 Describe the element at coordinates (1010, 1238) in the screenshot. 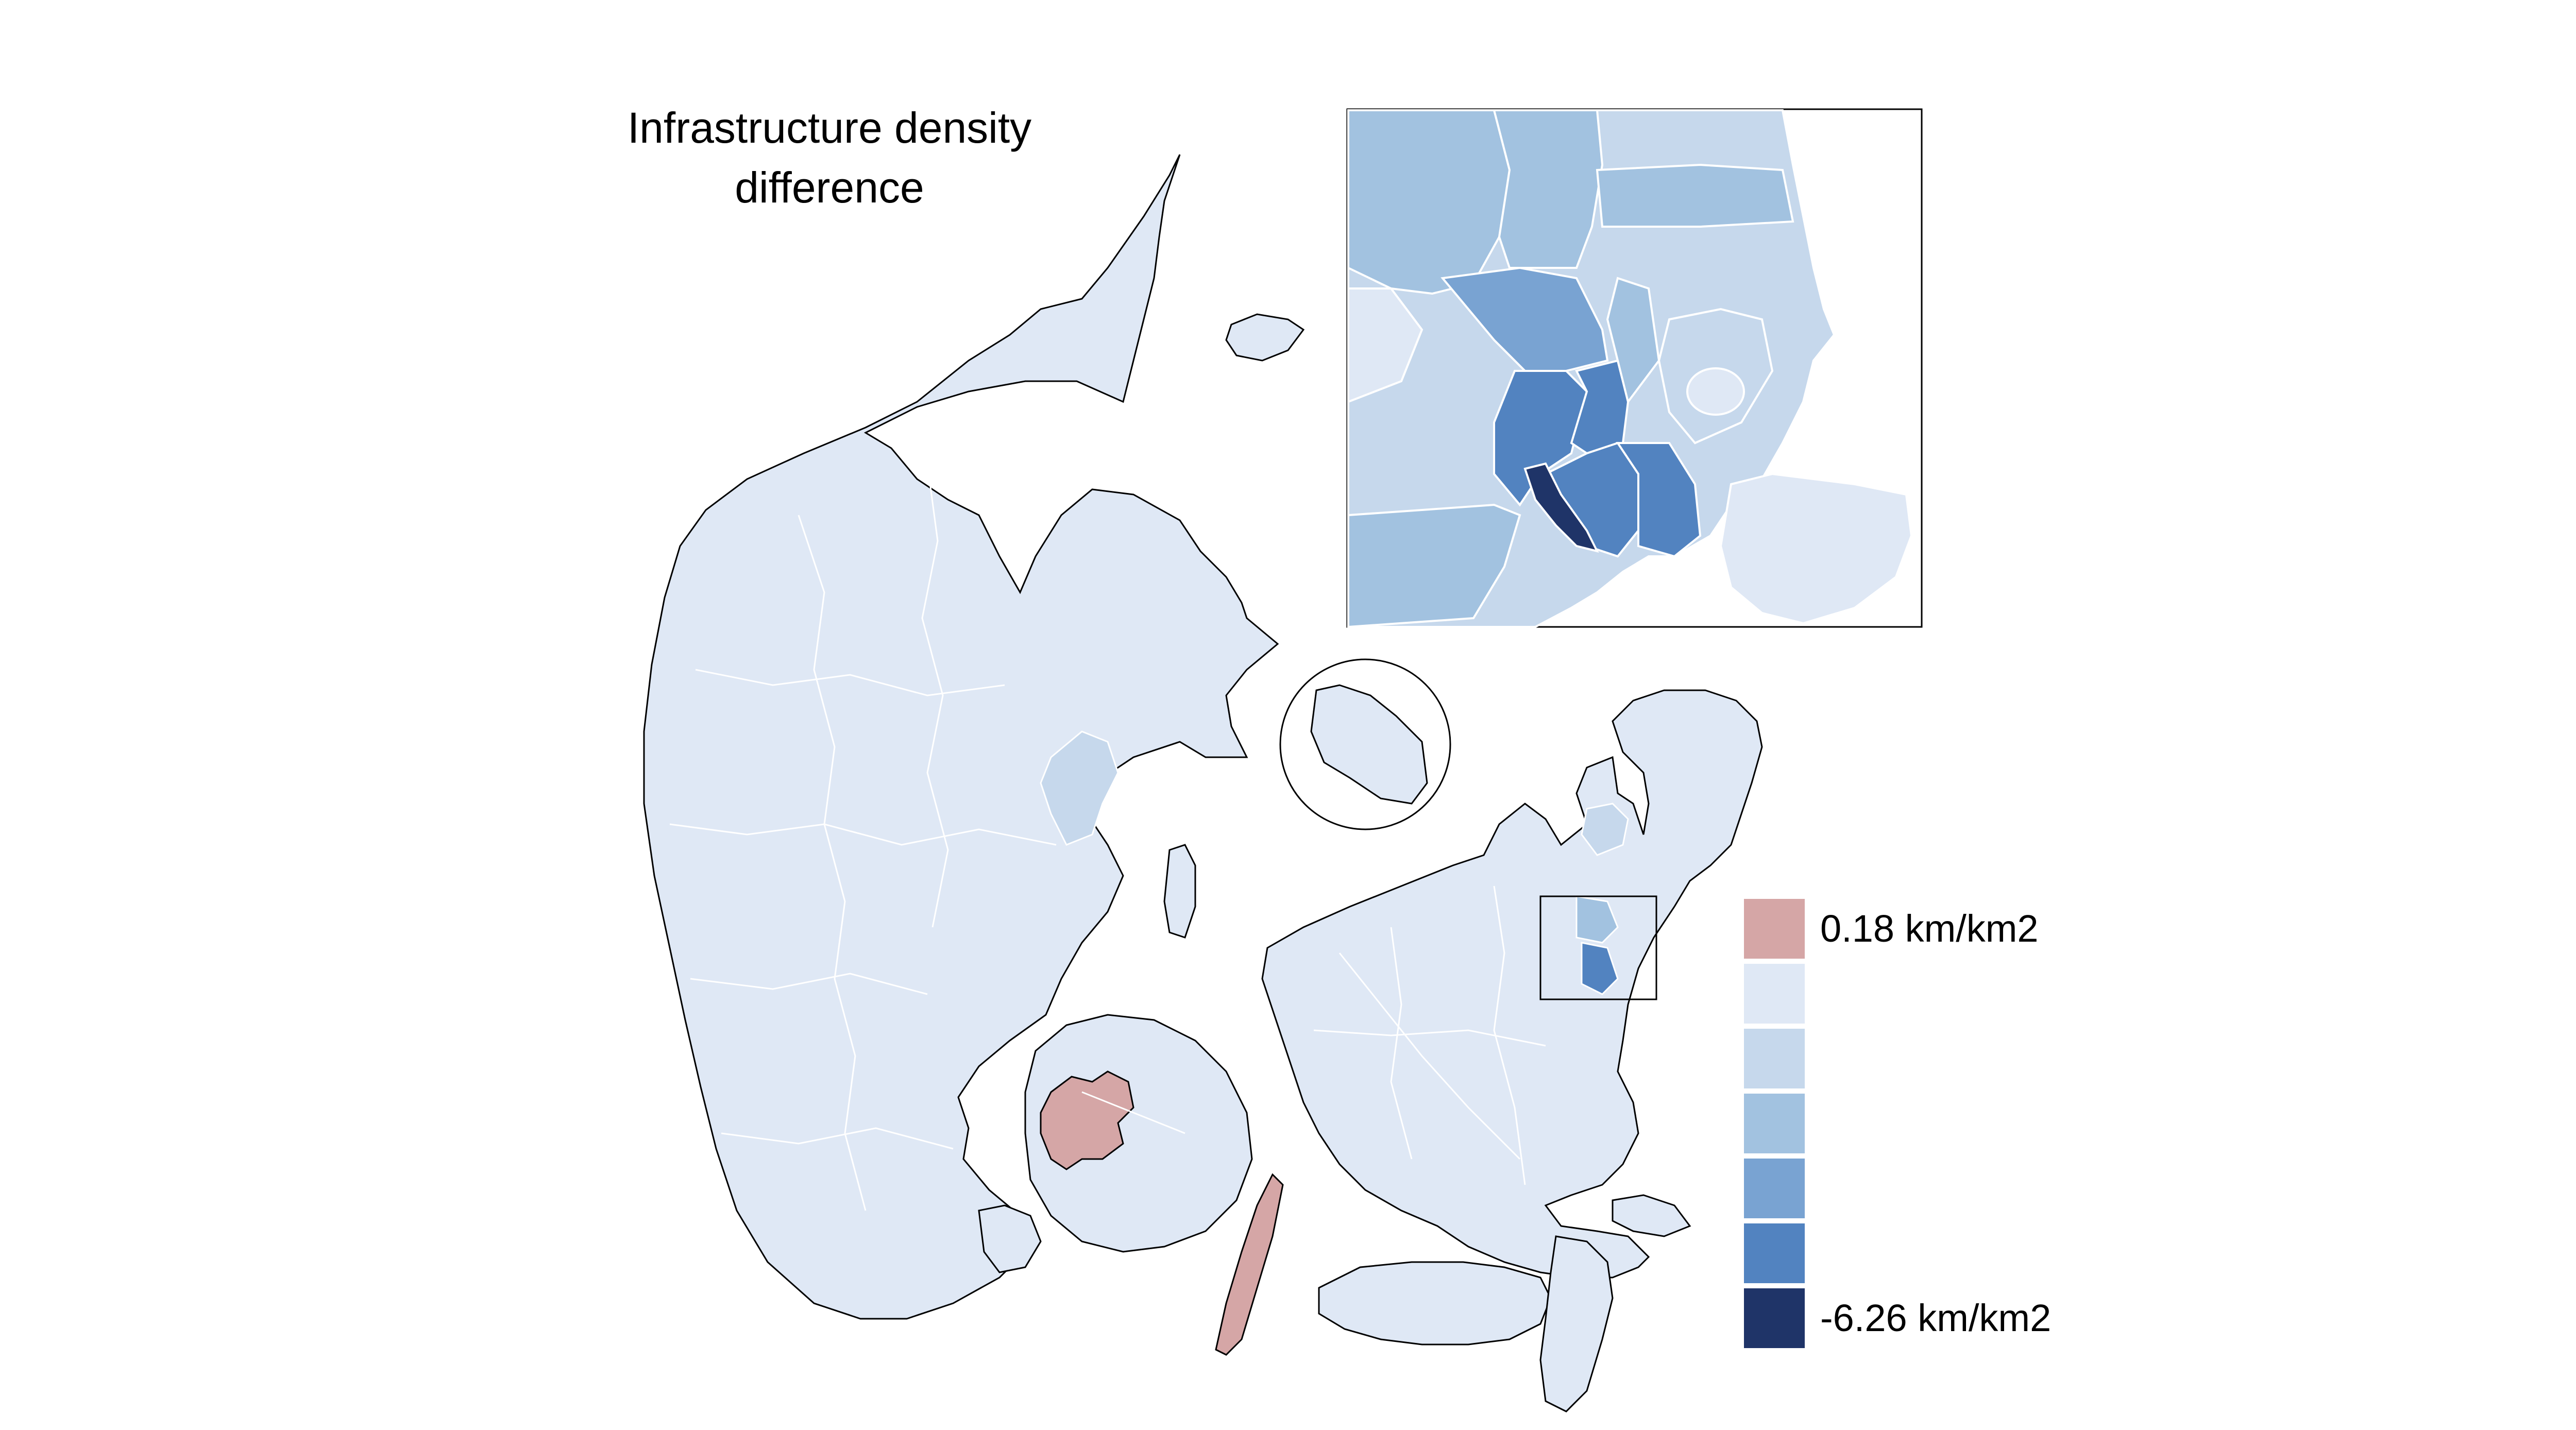

I see `als-island` at that location.